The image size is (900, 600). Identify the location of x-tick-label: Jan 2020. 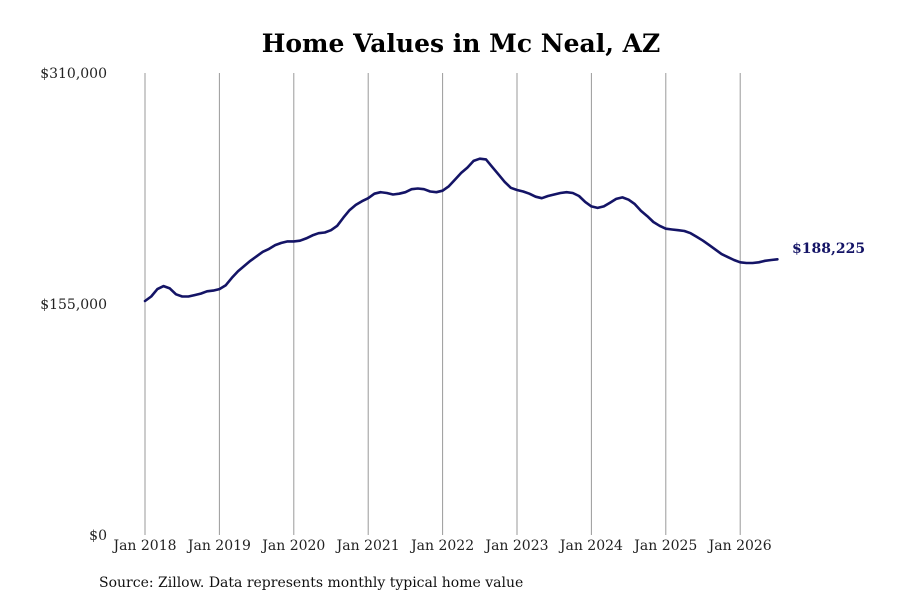
(292, 546).